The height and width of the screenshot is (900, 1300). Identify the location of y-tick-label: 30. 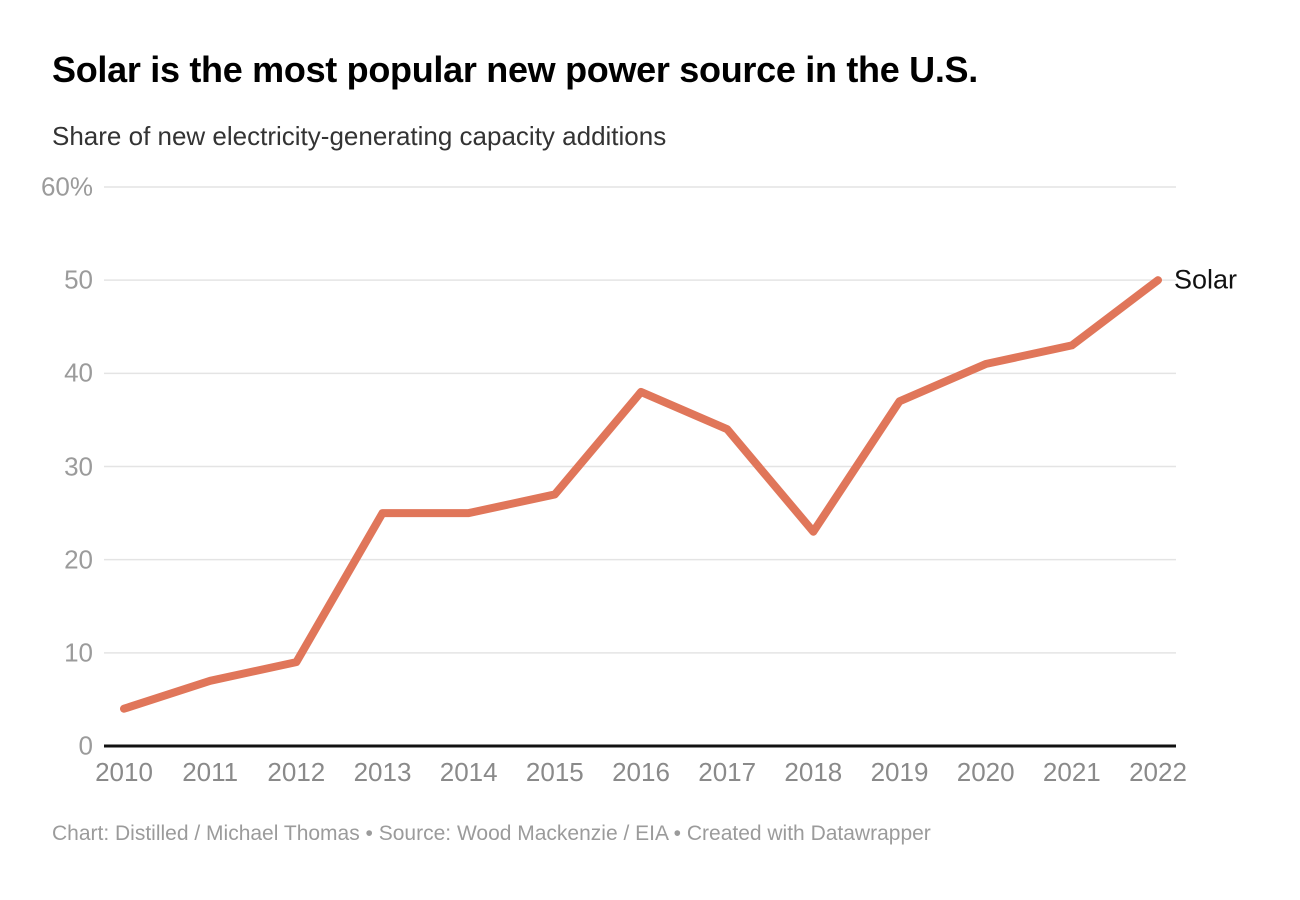
(78, 466).